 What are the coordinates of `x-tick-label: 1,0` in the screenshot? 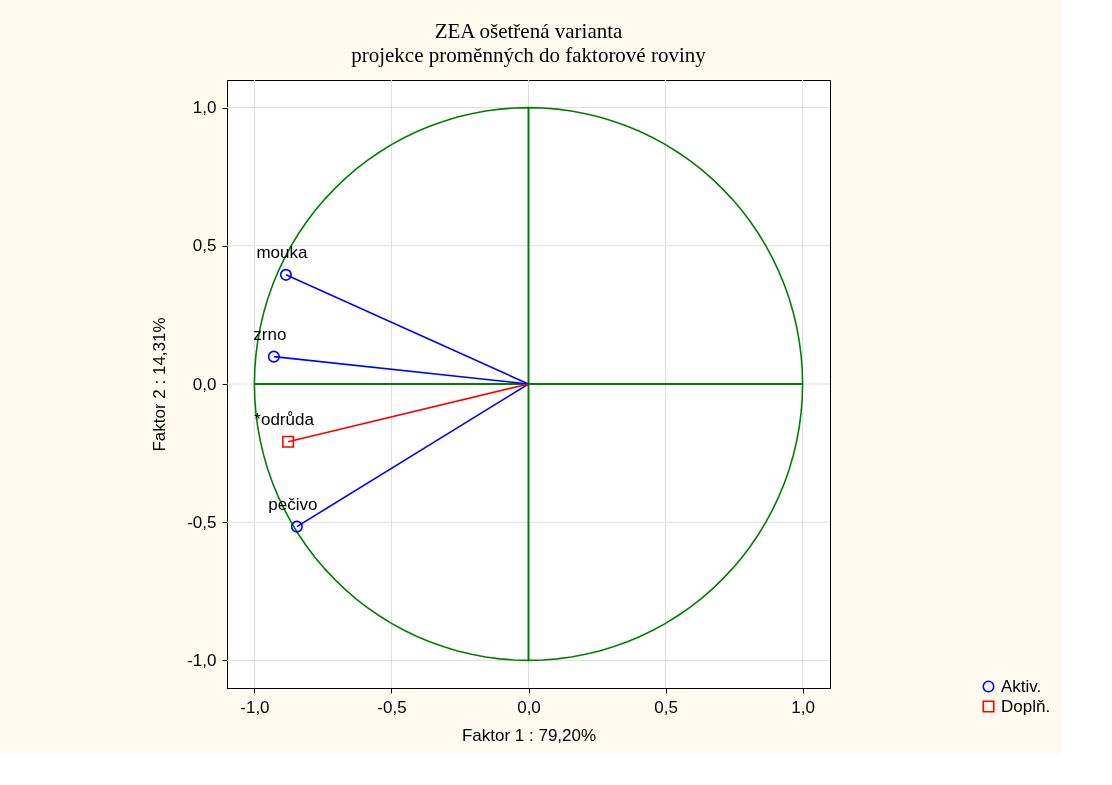 It's located at (803, 707).